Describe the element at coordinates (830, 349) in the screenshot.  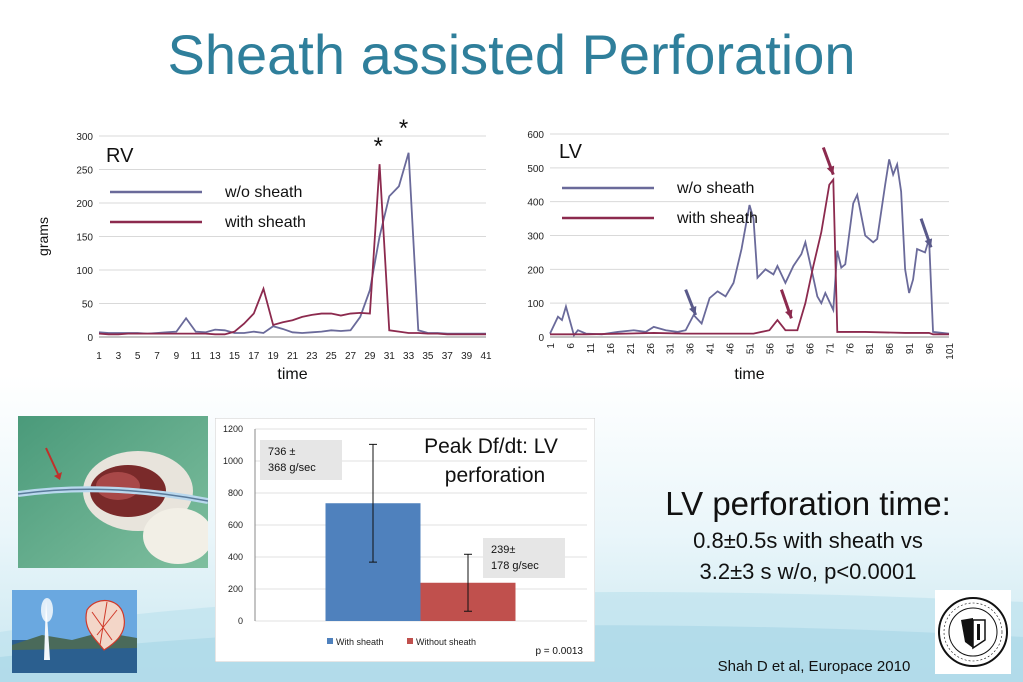
I see `x-tick-label: 71` at that location.